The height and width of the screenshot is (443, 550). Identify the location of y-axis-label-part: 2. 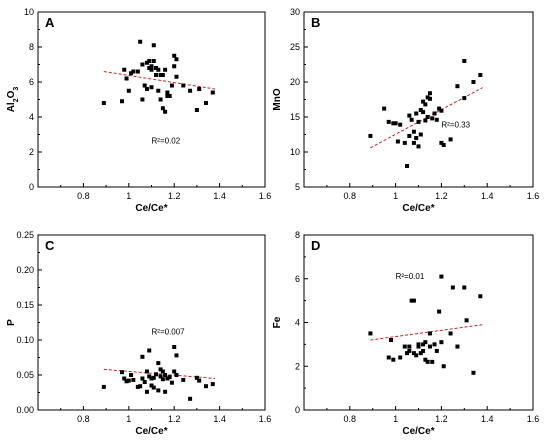
(16, 100).